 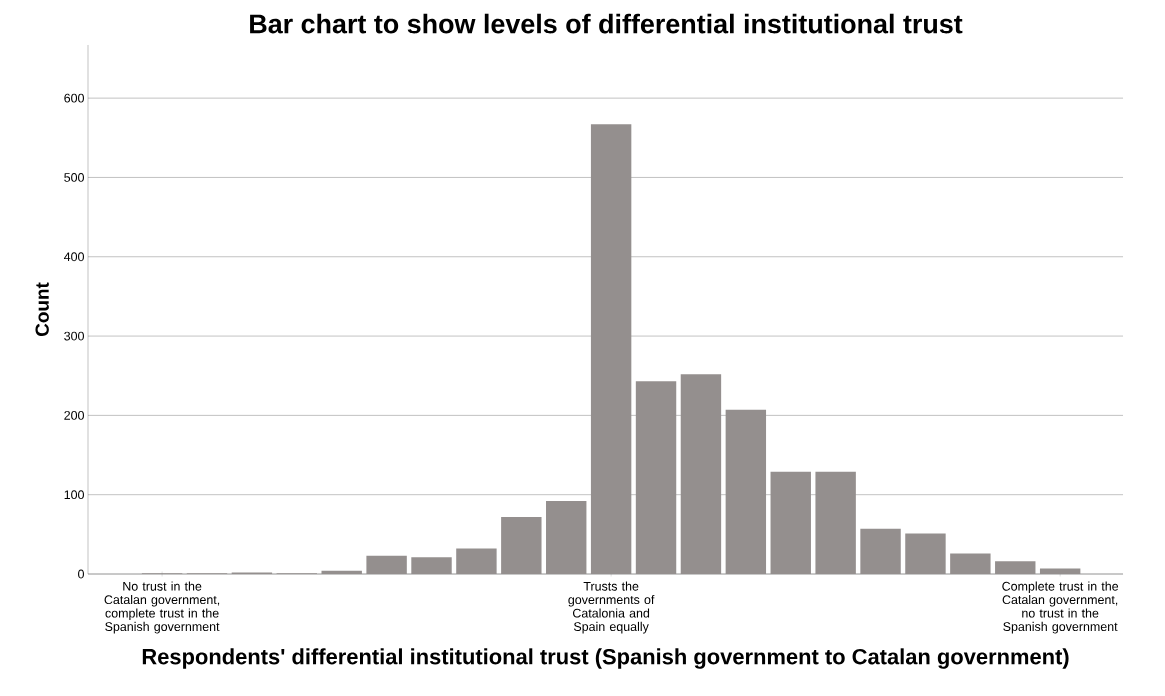 I want to click on y-tick-label: 300, so click(x=74, y=336).